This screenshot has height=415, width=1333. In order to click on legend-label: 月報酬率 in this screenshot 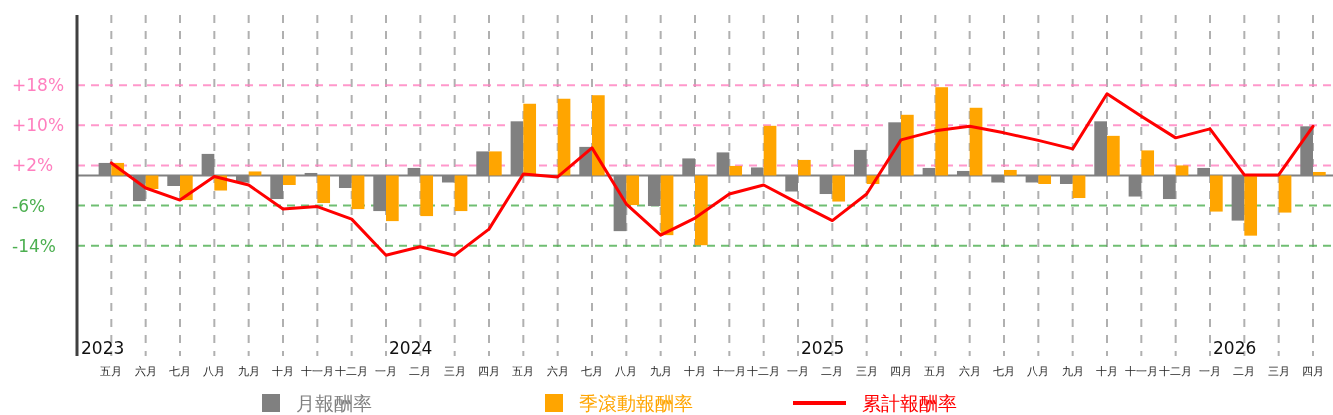, I will do `click(334, 403)`.